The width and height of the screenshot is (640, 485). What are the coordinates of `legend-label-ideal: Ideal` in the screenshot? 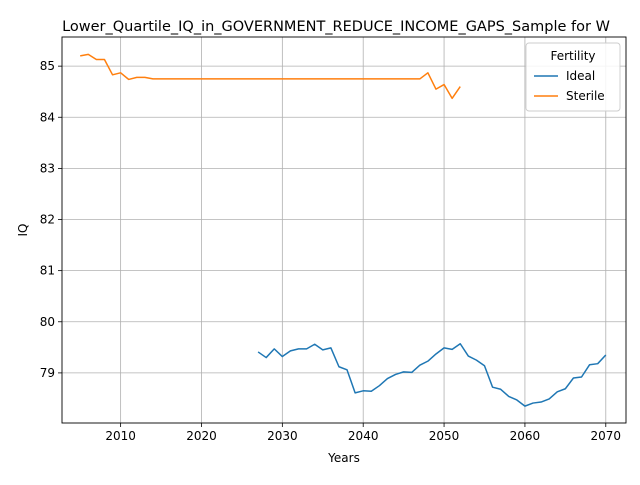 It's located at (580, 76).